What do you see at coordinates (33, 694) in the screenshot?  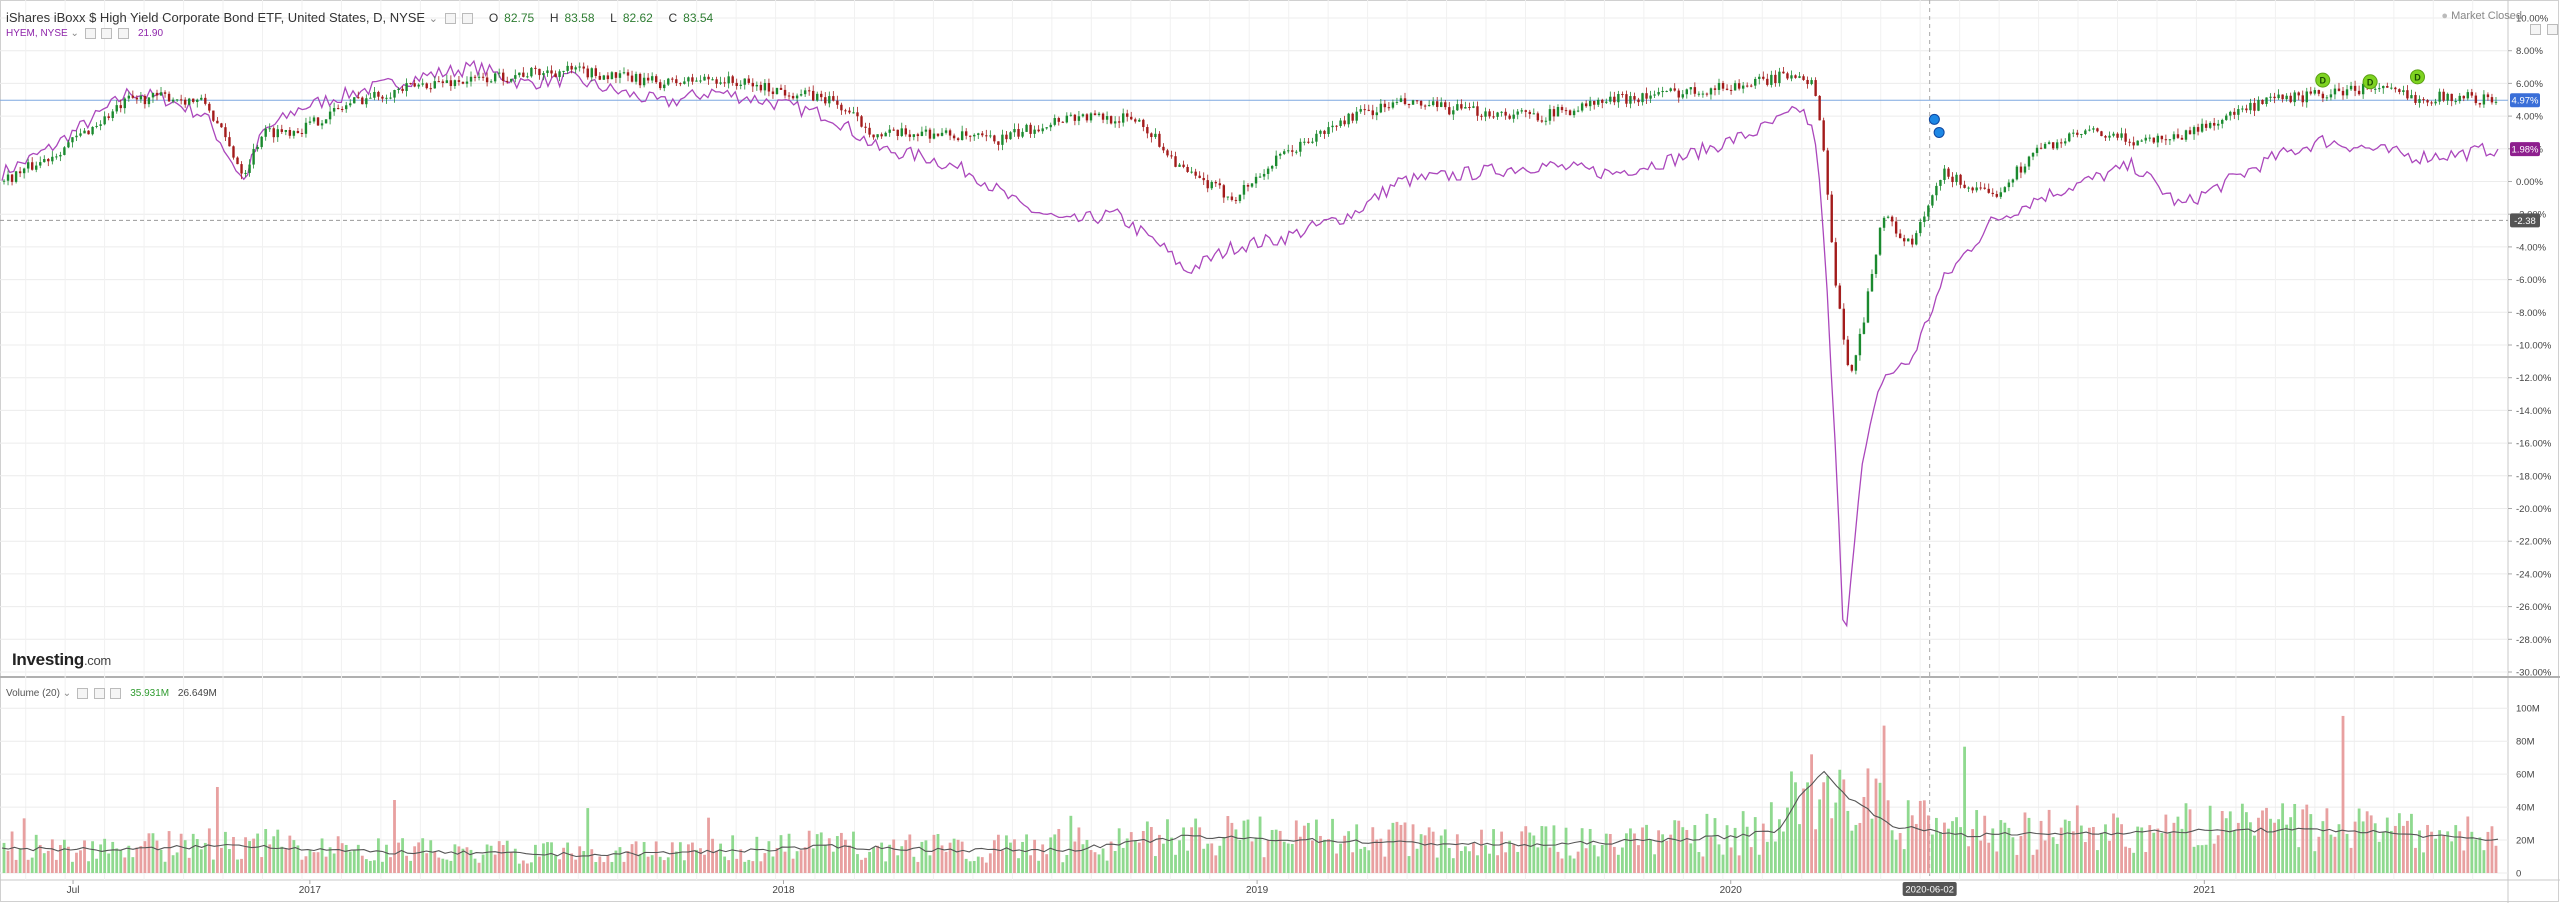 I see `volume-label: Volume (20)` at bounding box center [33, 694].